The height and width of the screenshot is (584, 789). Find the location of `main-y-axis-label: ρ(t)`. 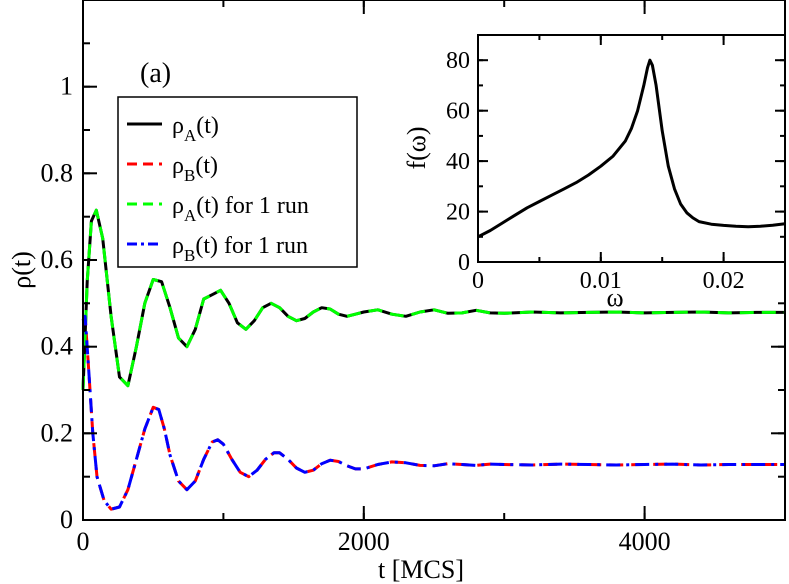

main-y-axis-label: ρ(t) is located at coordinates (21, 270).